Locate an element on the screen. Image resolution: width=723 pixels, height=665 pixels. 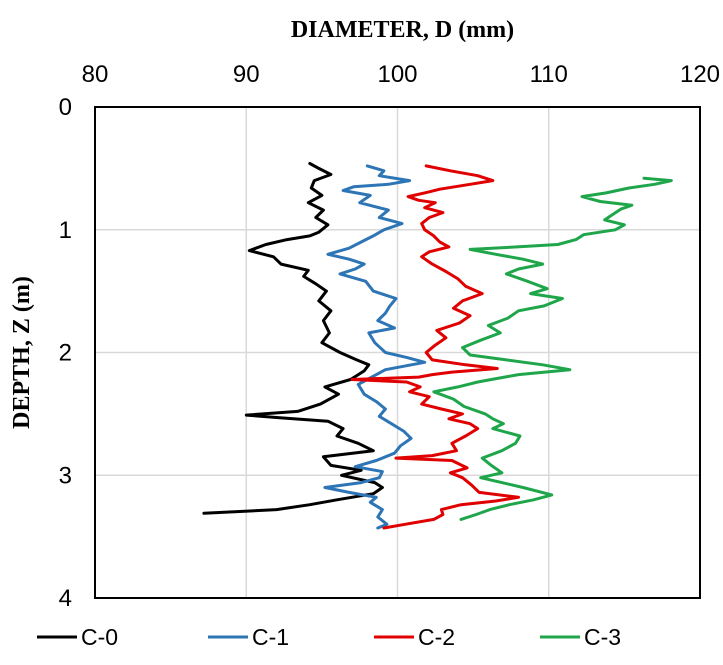
legend: C-0 C-1 C-2 C-3 is located at coordinates (329, 637).